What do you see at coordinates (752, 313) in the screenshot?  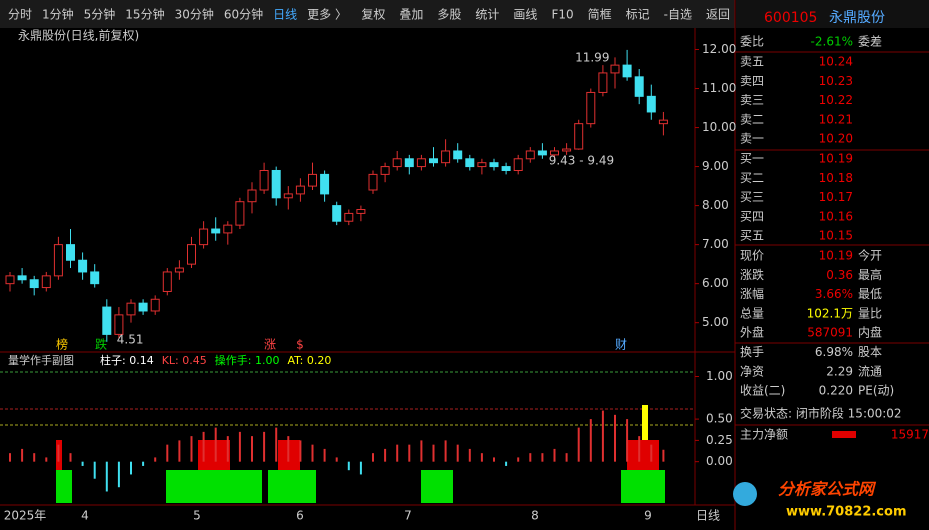 I see `row-label: 总量` at bounding box center [752, 313].